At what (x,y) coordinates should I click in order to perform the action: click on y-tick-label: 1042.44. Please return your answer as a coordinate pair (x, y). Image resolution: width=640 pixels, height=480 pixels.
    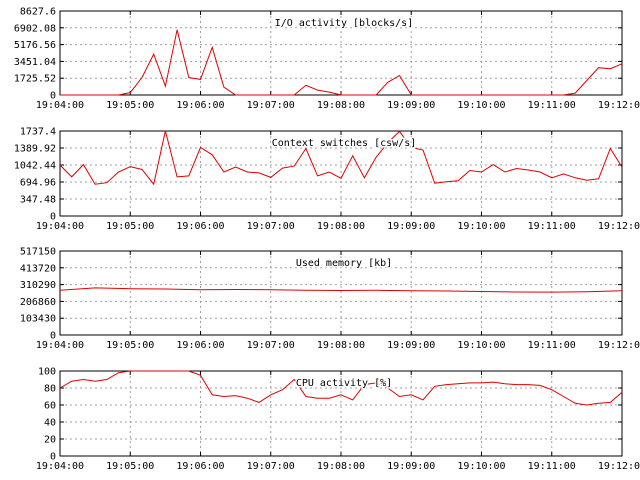
    Looking at the image, I should click on (35, 166).